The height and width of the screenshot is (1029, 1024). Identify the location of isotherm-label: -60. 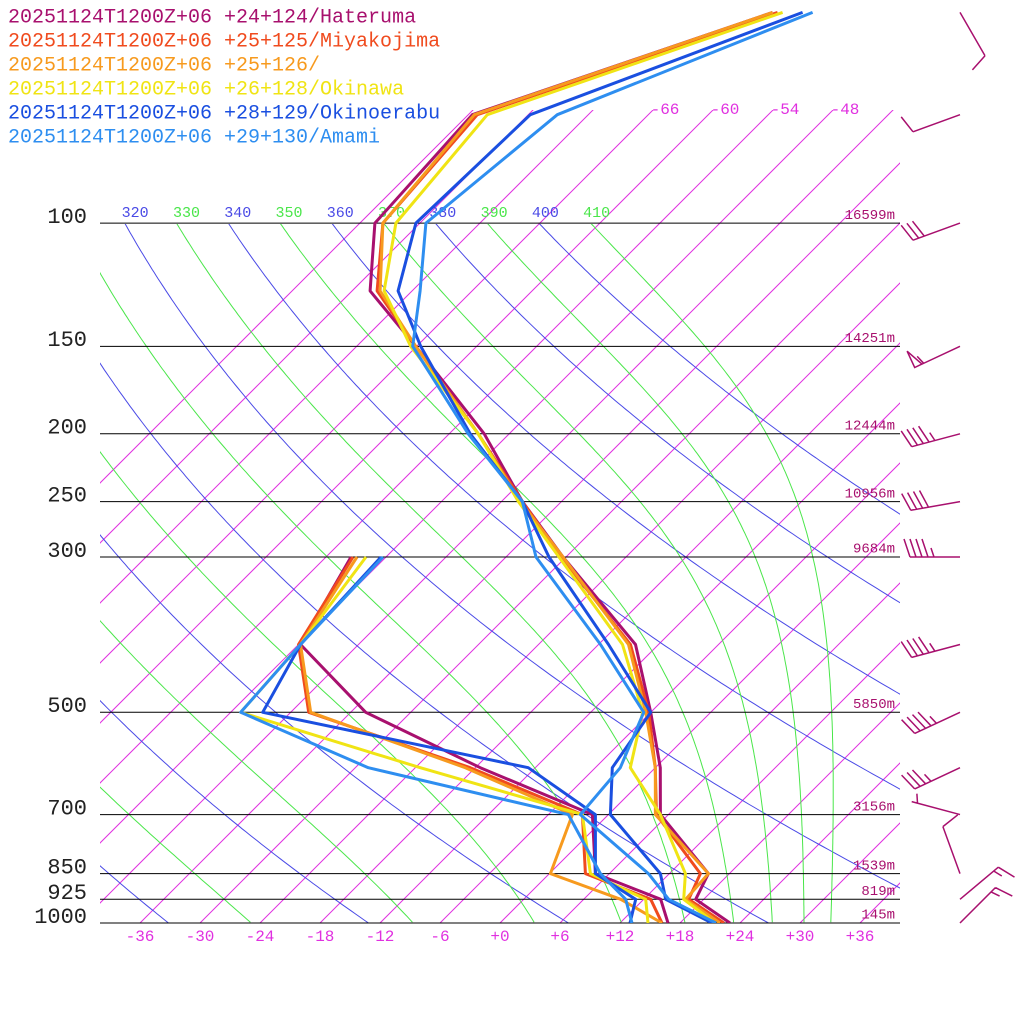
(725, 110).